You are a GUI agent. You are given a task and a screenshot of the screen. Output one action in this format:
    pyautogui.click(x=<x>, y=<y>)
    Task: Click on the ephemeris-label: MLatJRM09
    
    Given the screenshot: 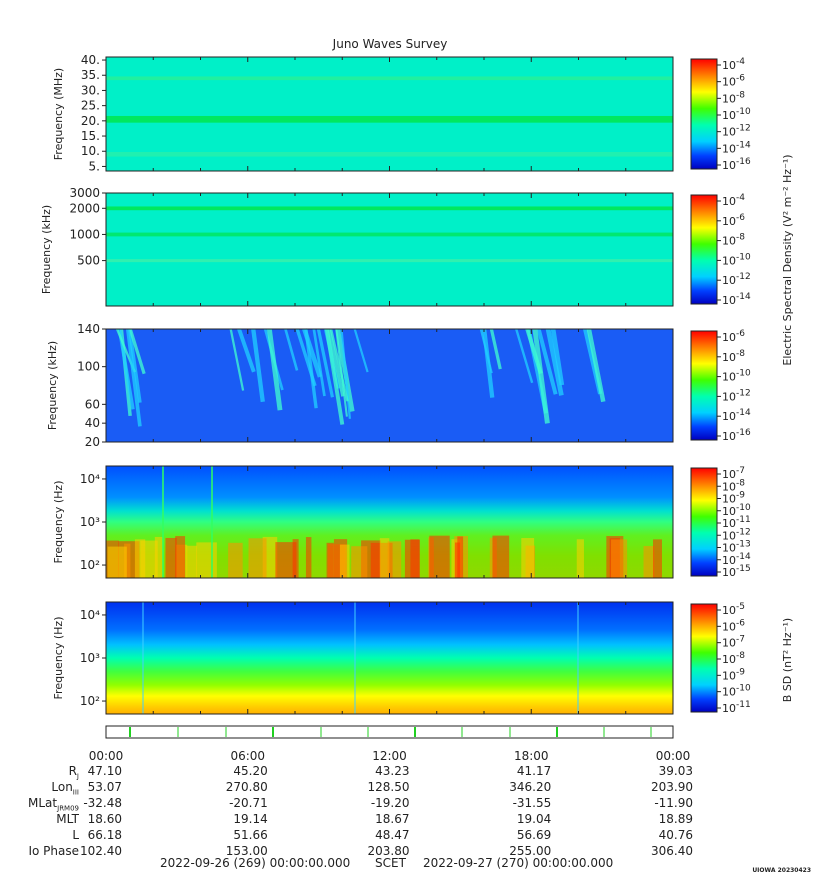 What is the action you would take?
    pyautogui.click(x=53, y=804)
    